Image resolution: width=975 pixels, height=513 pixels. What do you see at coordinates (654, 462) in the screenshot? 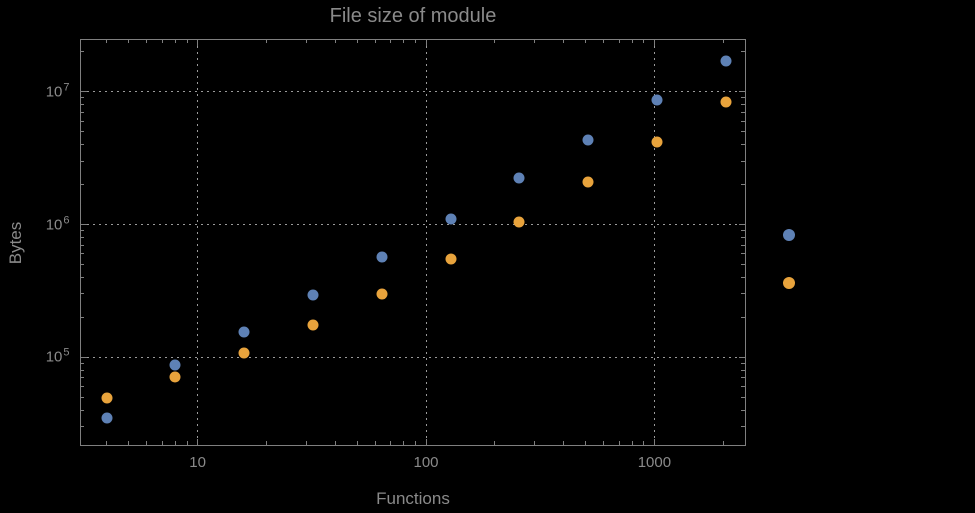
I see `x-tick-label: 1000` at bounding box center [654, 462].